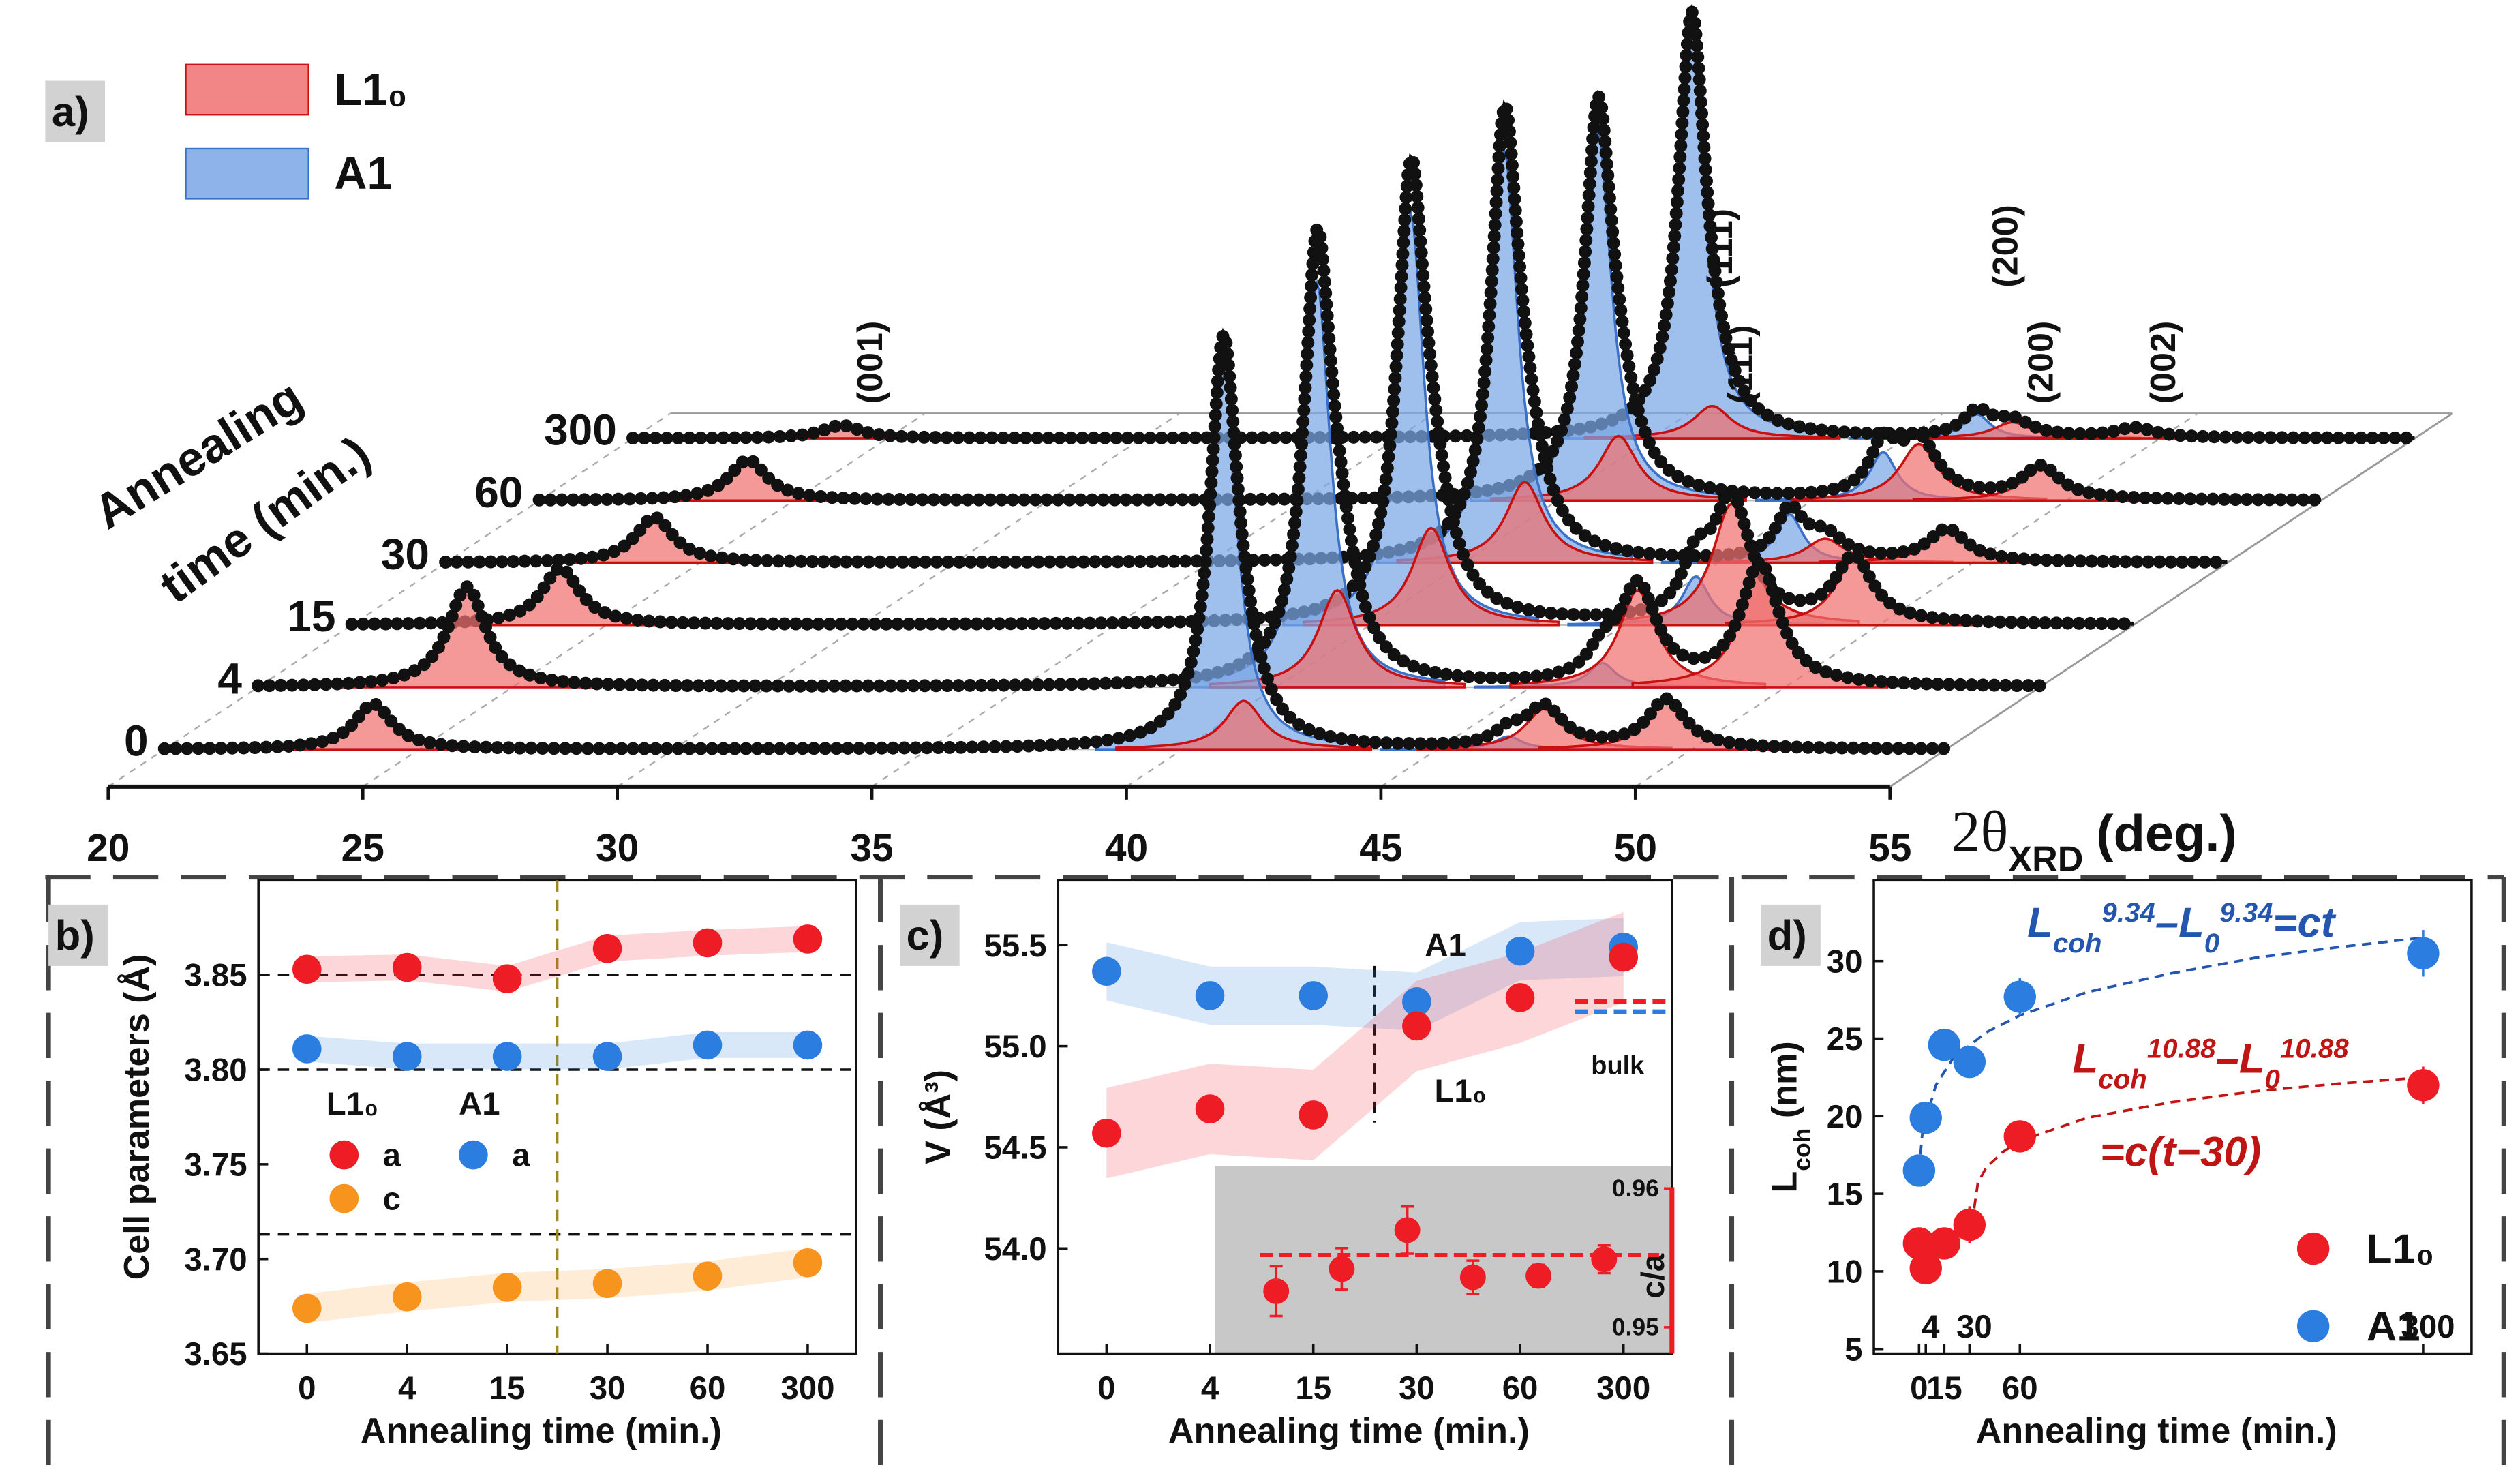 This screenshot has height=1478, width=2520. What do you see at coordinates (2163, 362) in the screenshot?
I see `peak-label: (002)` at bounding box center [2163, 362].